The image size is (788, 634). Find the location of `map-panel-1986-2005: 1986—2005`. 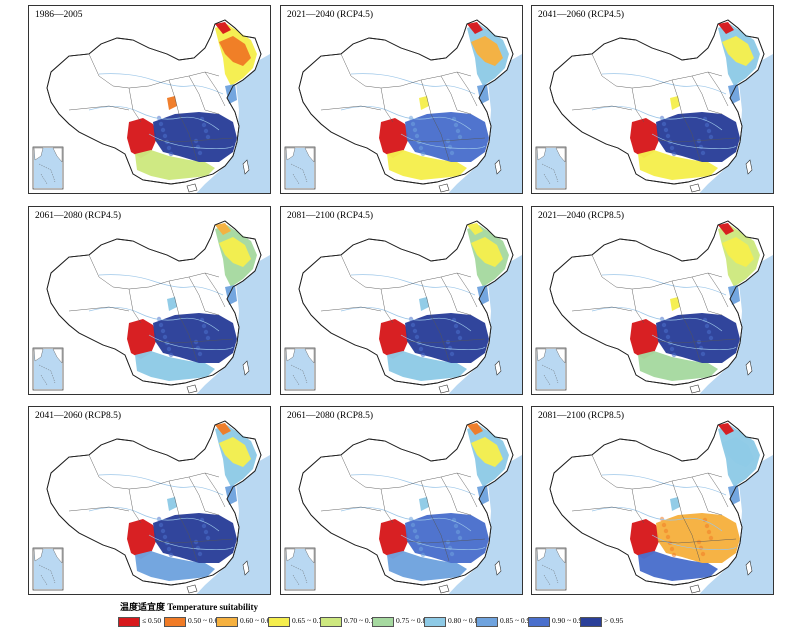

map-panel-1986-2005: 1986—2005 is located at coordinates (149, 99).